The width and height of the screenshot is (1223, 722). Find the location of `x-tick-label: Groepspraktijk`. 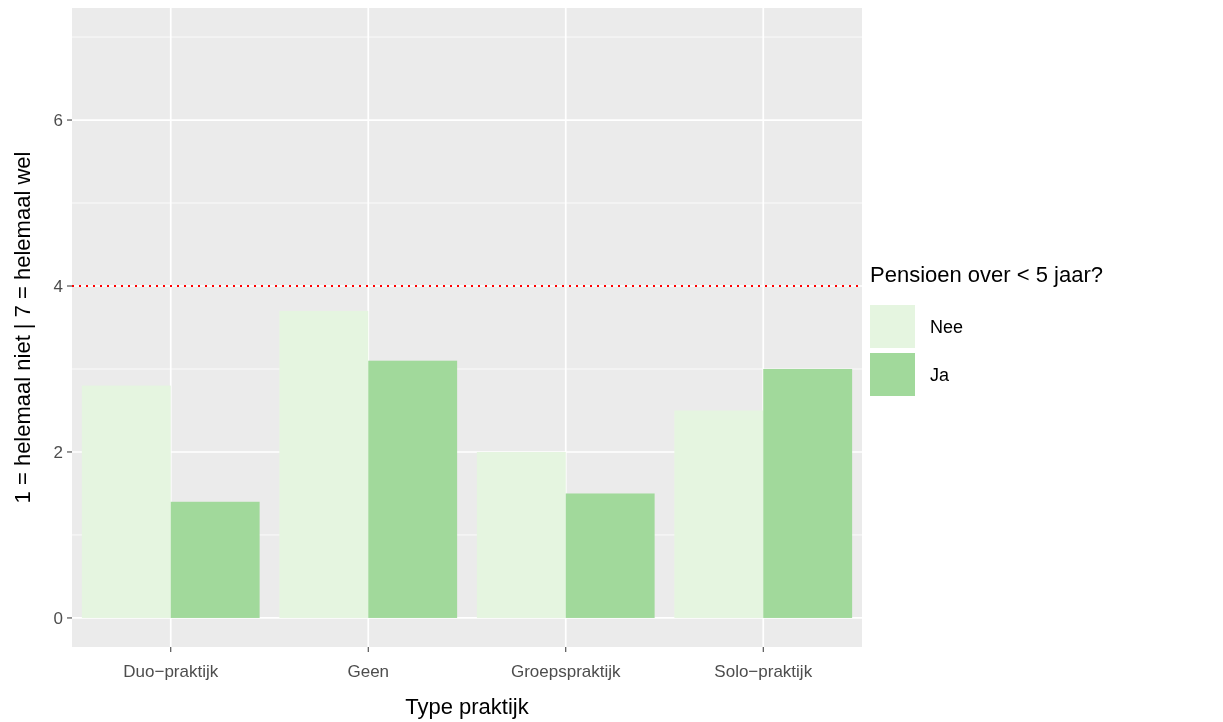

x-tick-label: Groepspraktijk is located at coordinates (566, 671).